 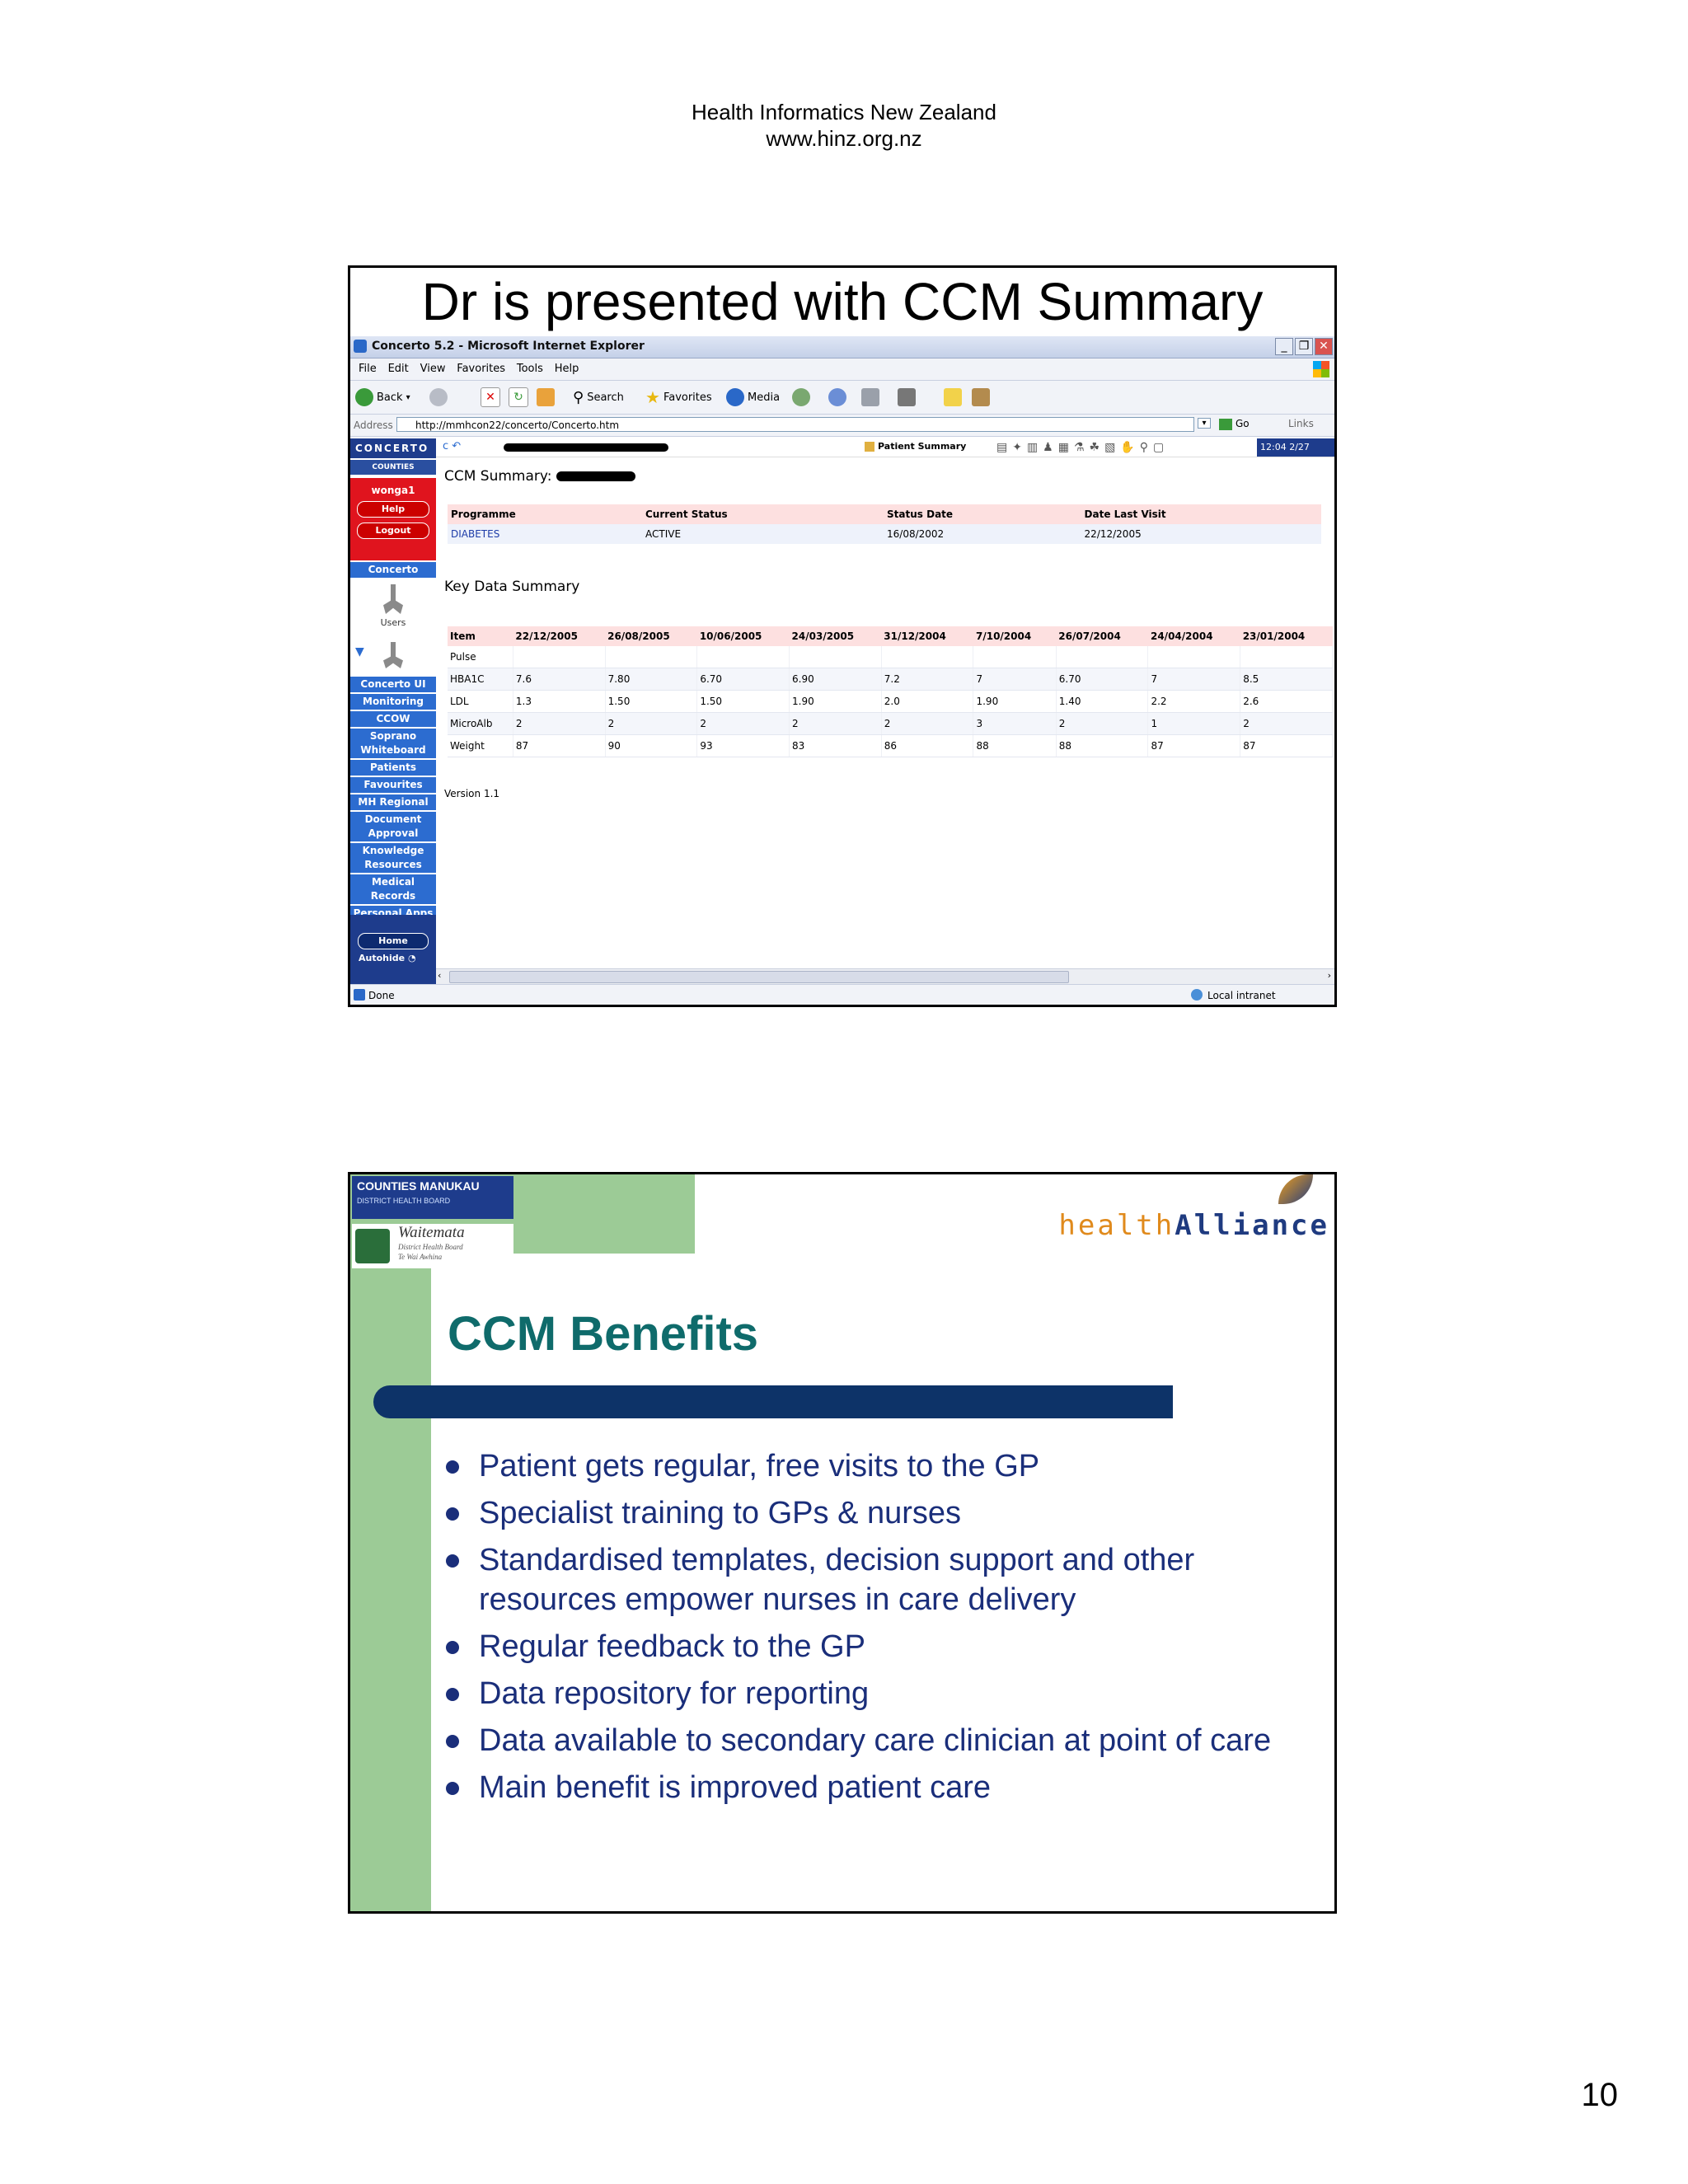 What do you see at coordinates (759, 977) in the screenshot?
I see `scrollbar-thumb` at bounding box center [759, 977].